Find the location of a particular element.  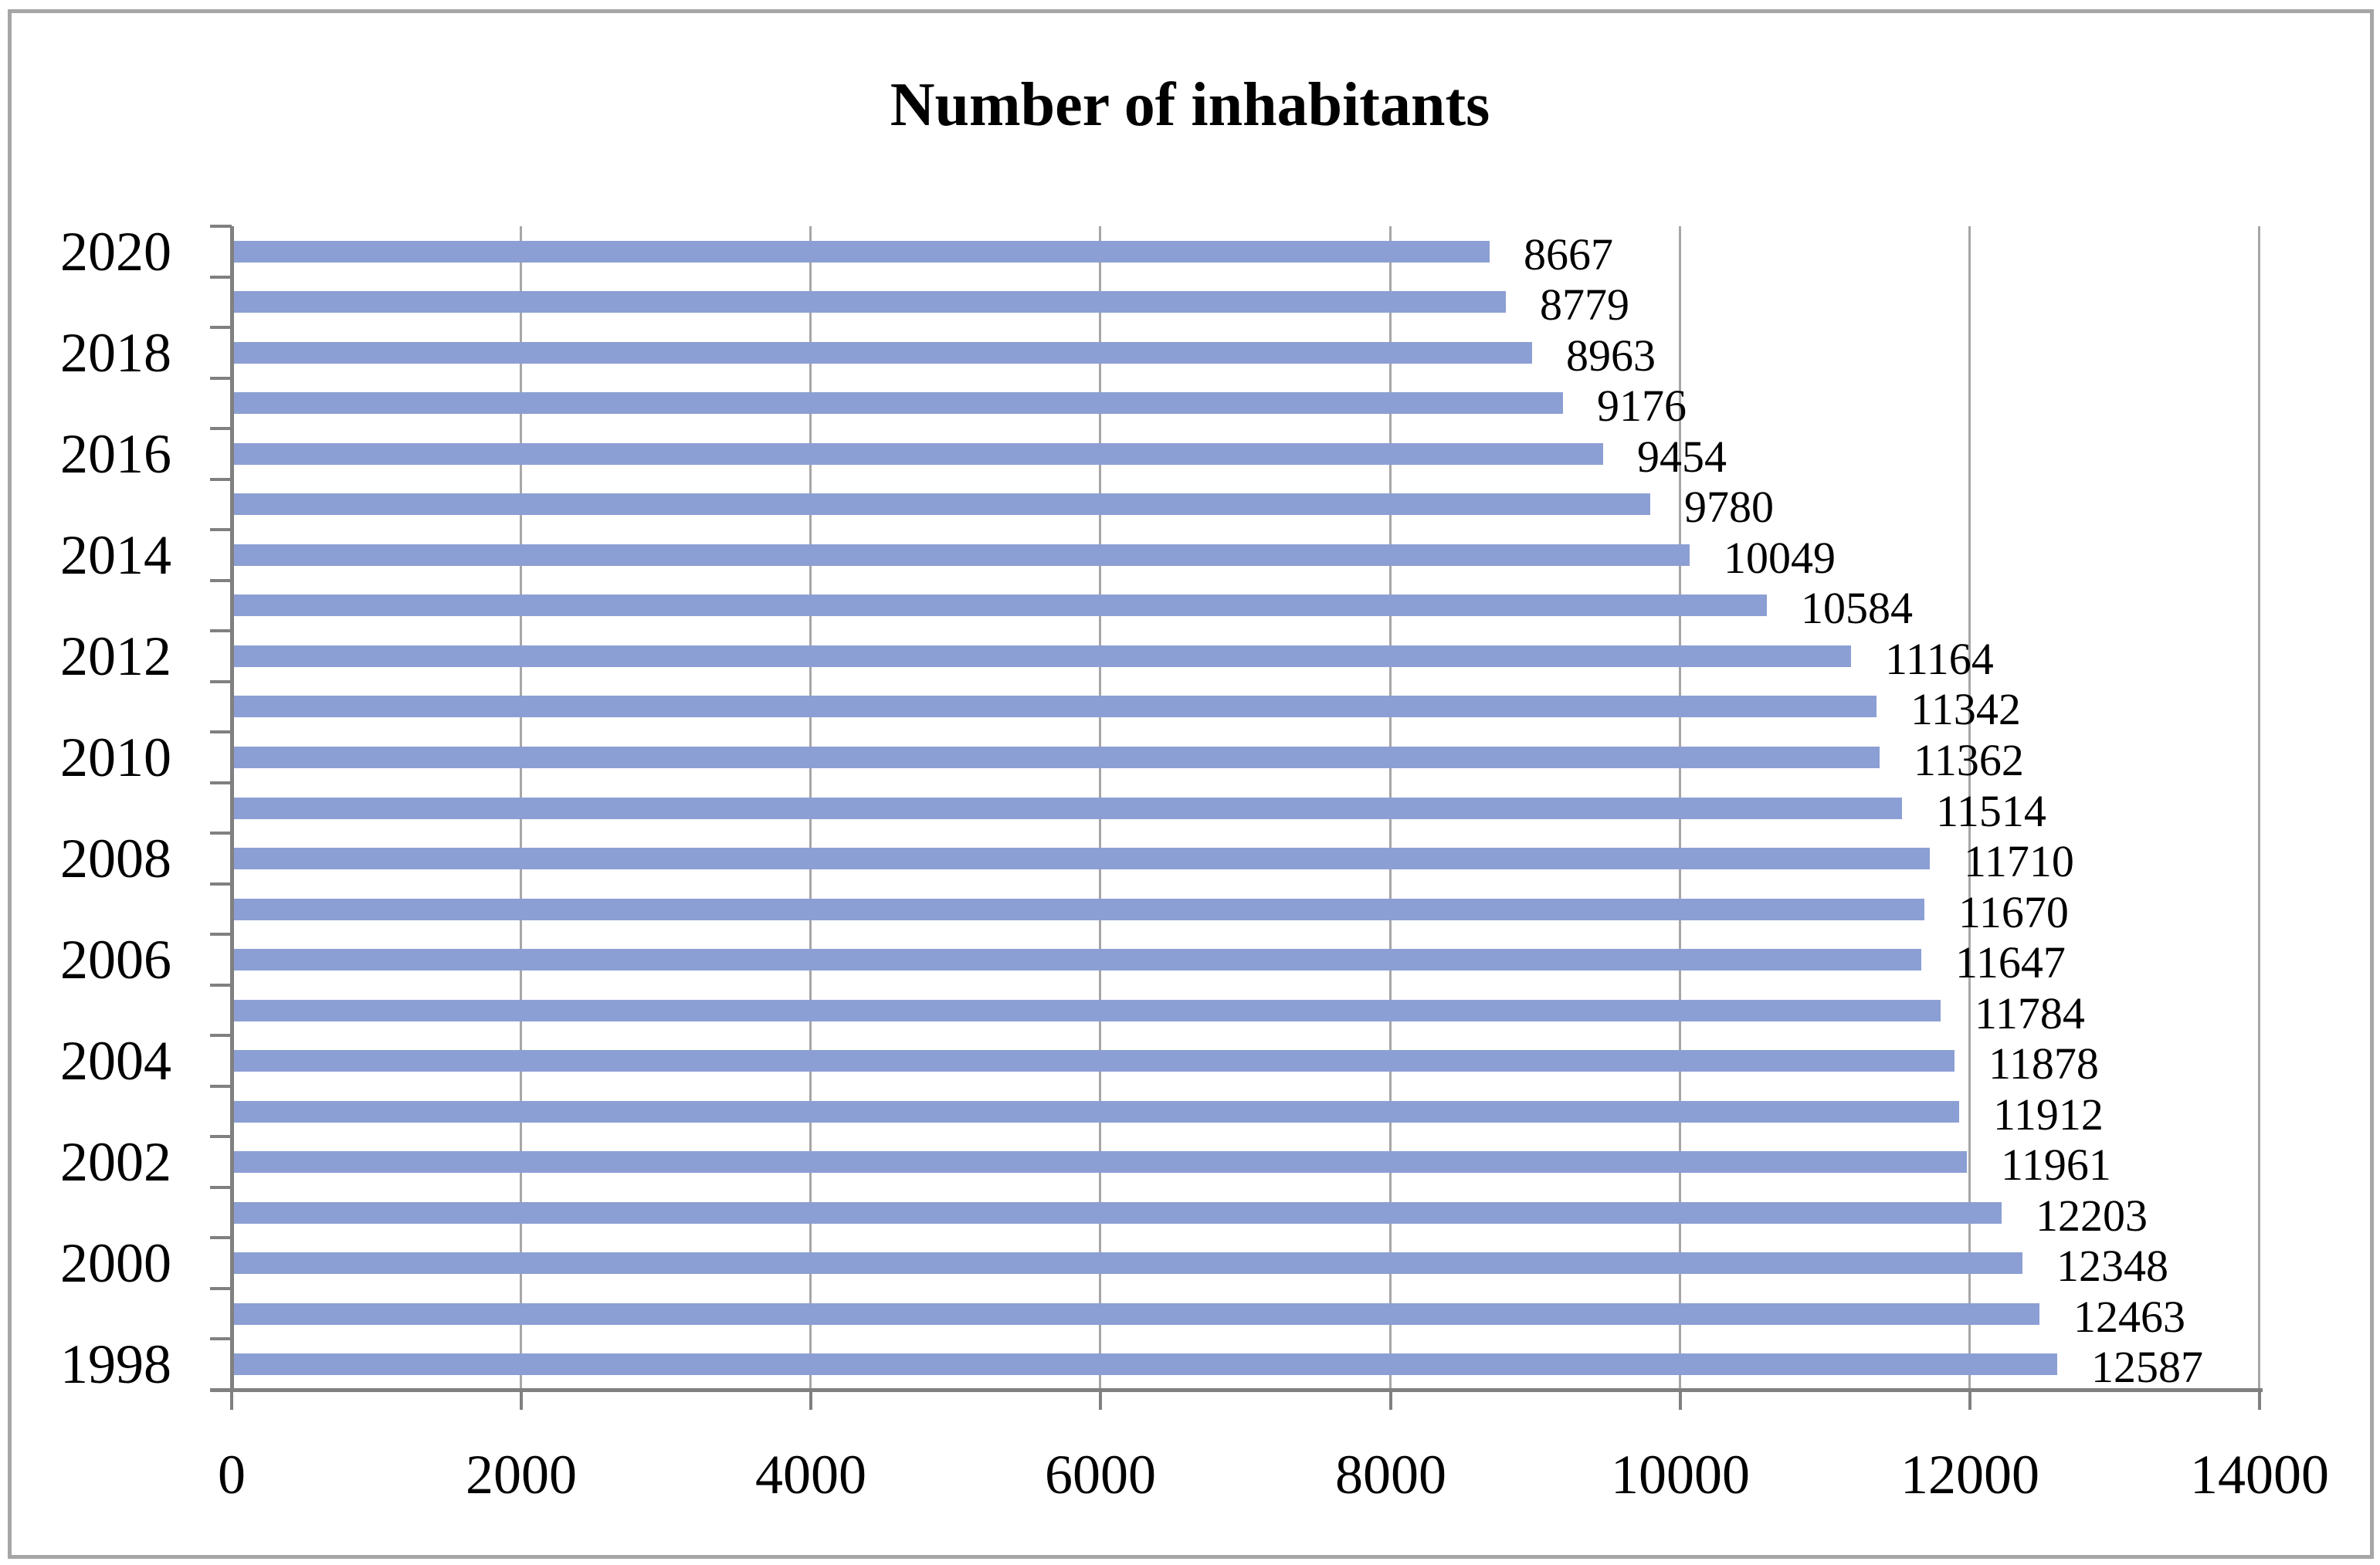

x-axis-label: 6000 is located at coordinates (1100, 1475).